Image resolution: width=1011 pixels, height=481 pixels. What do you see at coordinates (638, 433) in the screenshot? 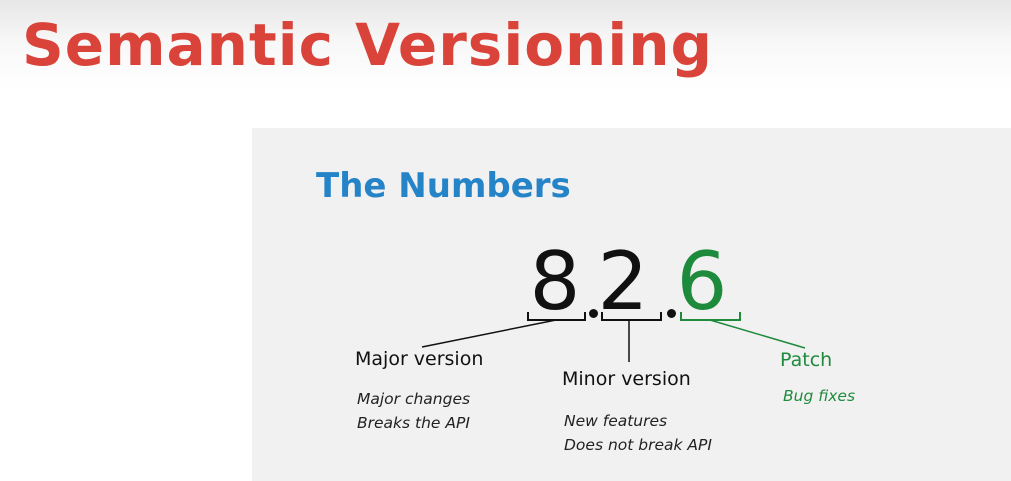
I see `minor-version-notes: New features Does not break API` at bounding box center [638, 433].